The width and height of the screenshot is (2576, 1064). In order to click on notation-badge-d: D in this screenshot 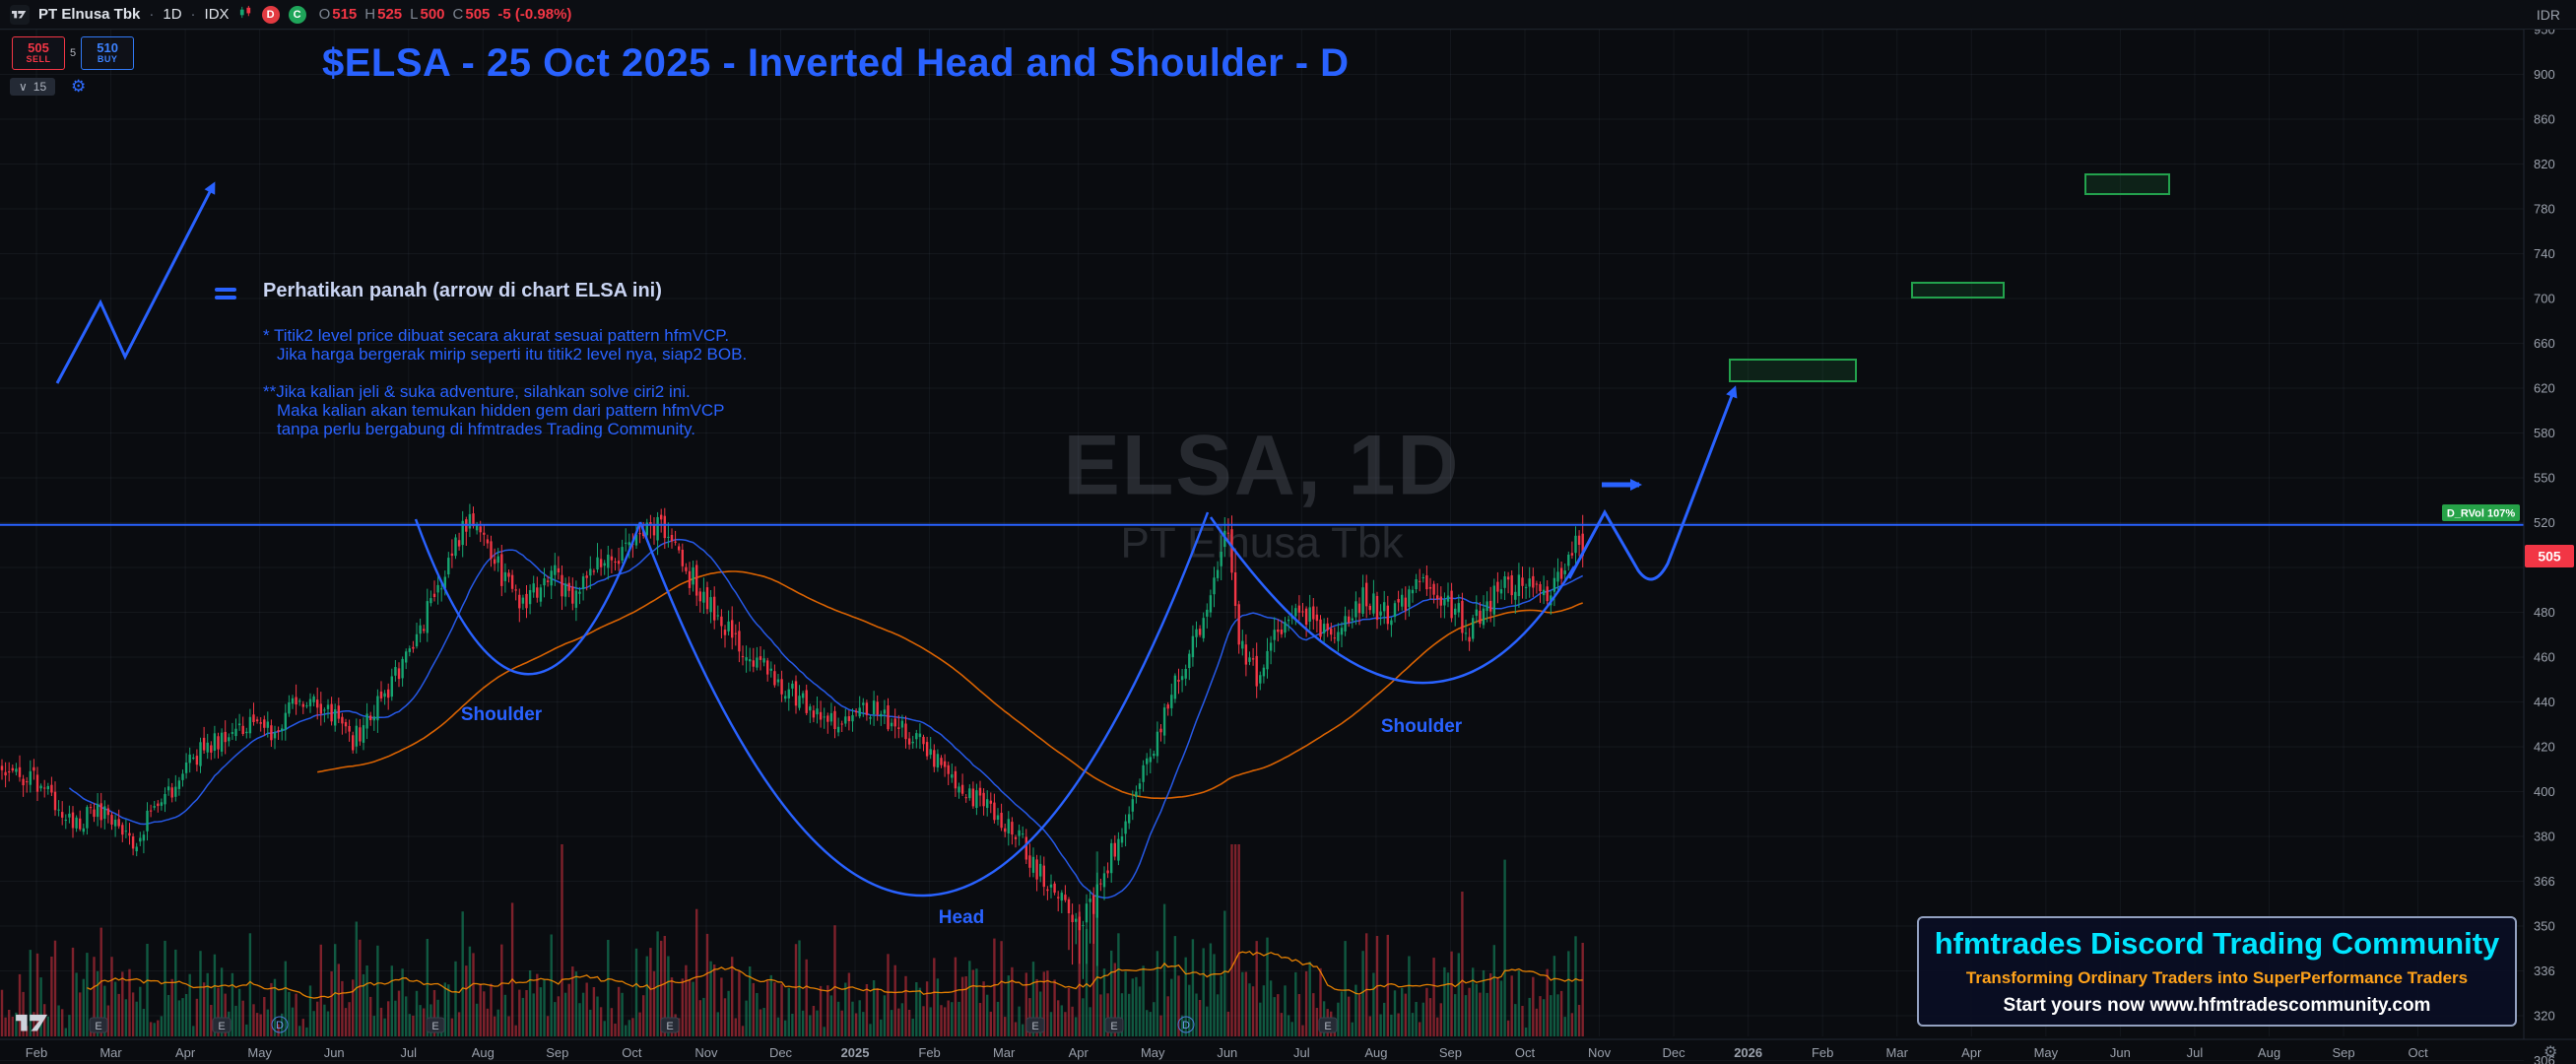, I will do `click(271, 15)`.